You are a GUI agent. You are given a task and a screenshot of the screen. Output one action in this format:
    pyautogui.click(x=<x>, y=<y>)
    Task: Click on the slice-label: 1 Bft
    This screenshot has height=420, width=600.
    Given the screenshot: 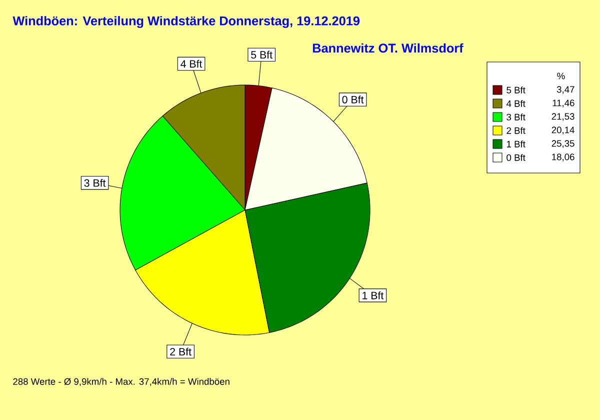 What is the action you would take?
    pyautogui.click(x=373, y=295)
    